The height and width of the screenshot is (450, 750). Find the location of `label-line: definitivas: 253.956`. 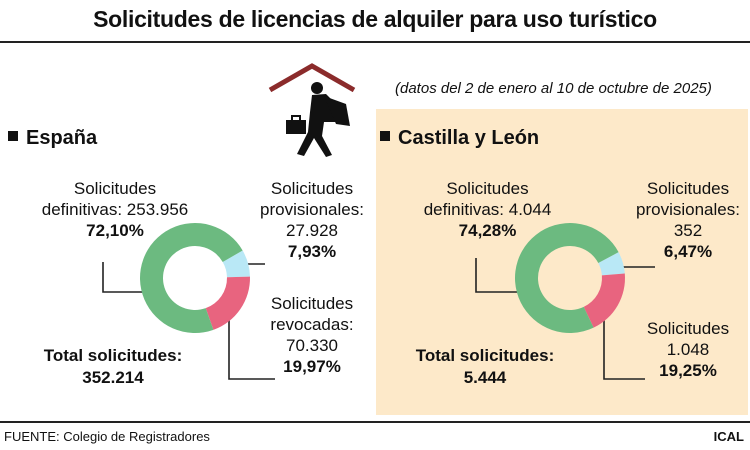

label-line: definitivas: 253.956 is located at coordinates (115, 209).